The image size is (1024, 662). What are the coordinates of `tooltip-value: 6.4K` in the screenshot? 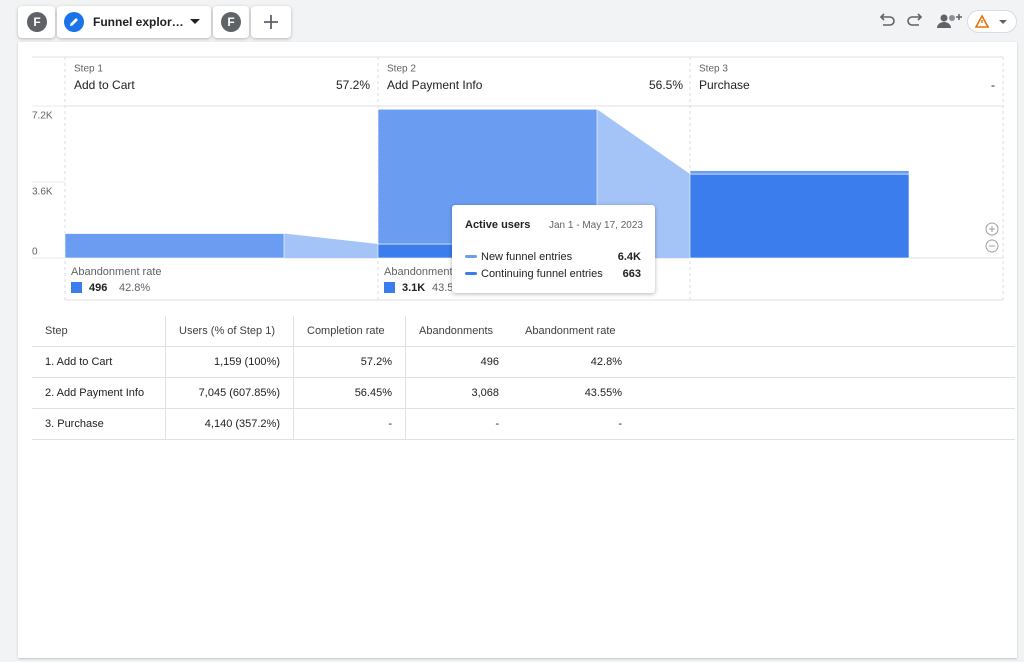 It's located at (629, 257).